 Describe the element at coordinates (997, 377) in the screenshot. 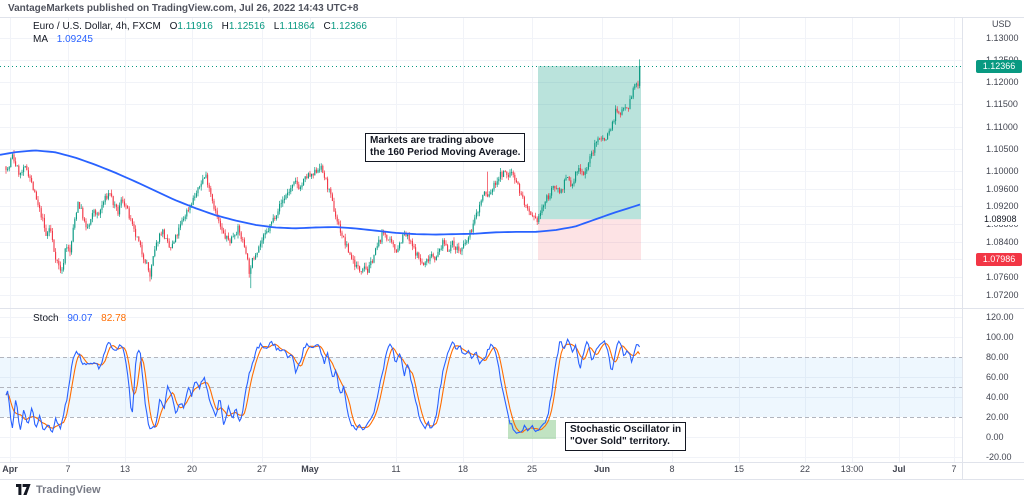

I see `stoch-axis-label: 60.00` at that location.